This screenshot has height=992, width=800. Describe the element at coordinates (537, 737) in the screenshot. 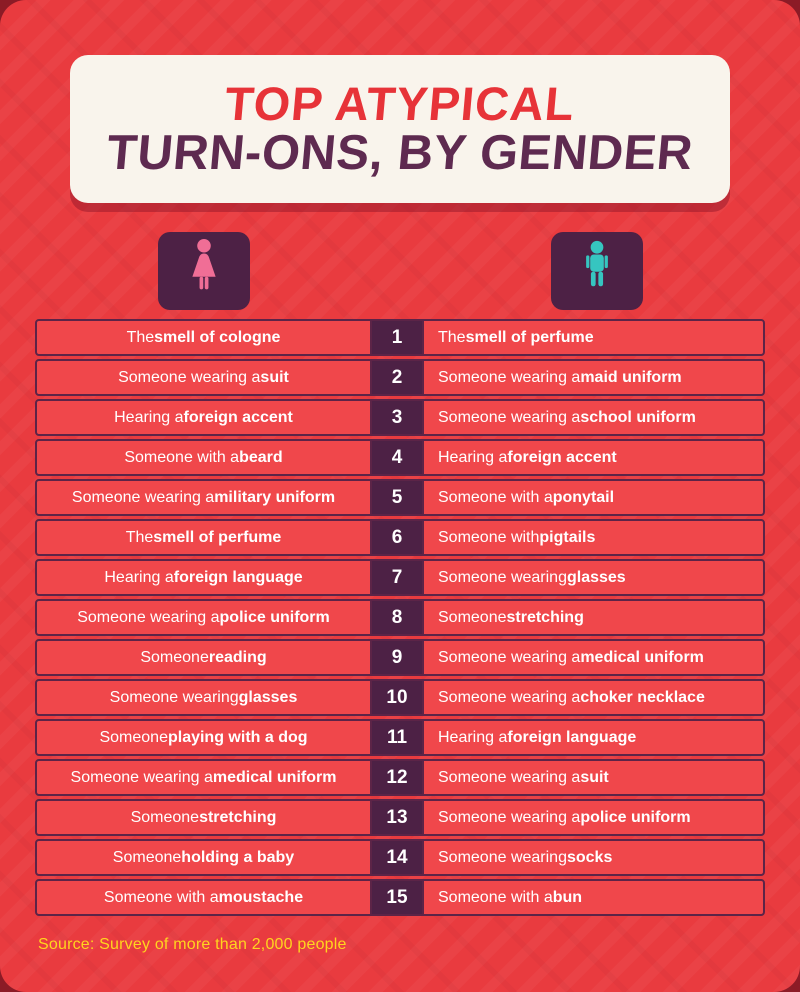

I see `male-item: Hearing a foreign language` at that location.